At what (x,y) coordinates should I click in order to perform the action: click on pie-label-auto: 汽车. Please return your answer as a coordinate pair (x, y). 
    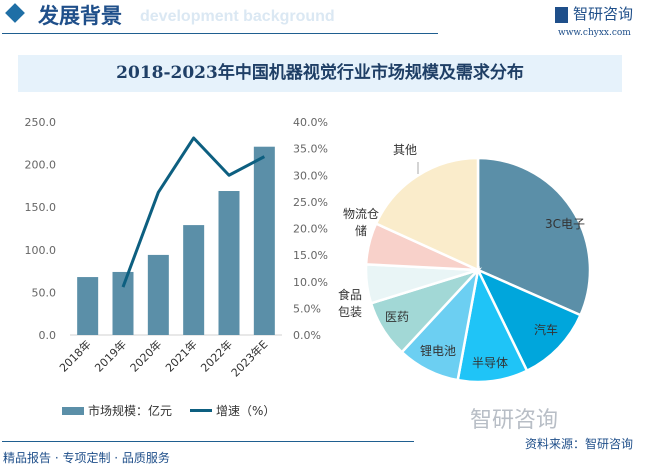
    Looking at the image, I should click on (545, 330).